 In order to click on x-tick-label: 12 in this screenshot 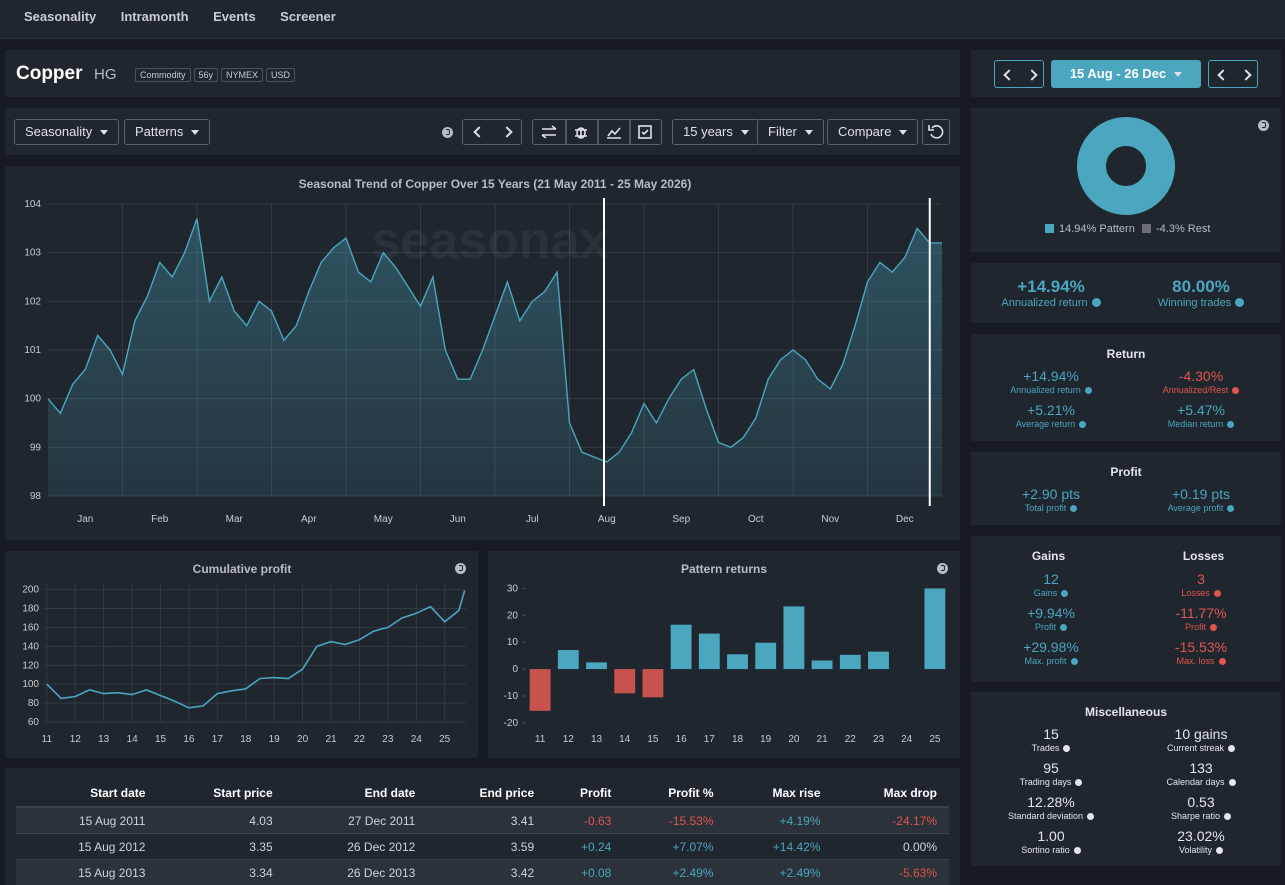, I will do `click(569, 739)`.